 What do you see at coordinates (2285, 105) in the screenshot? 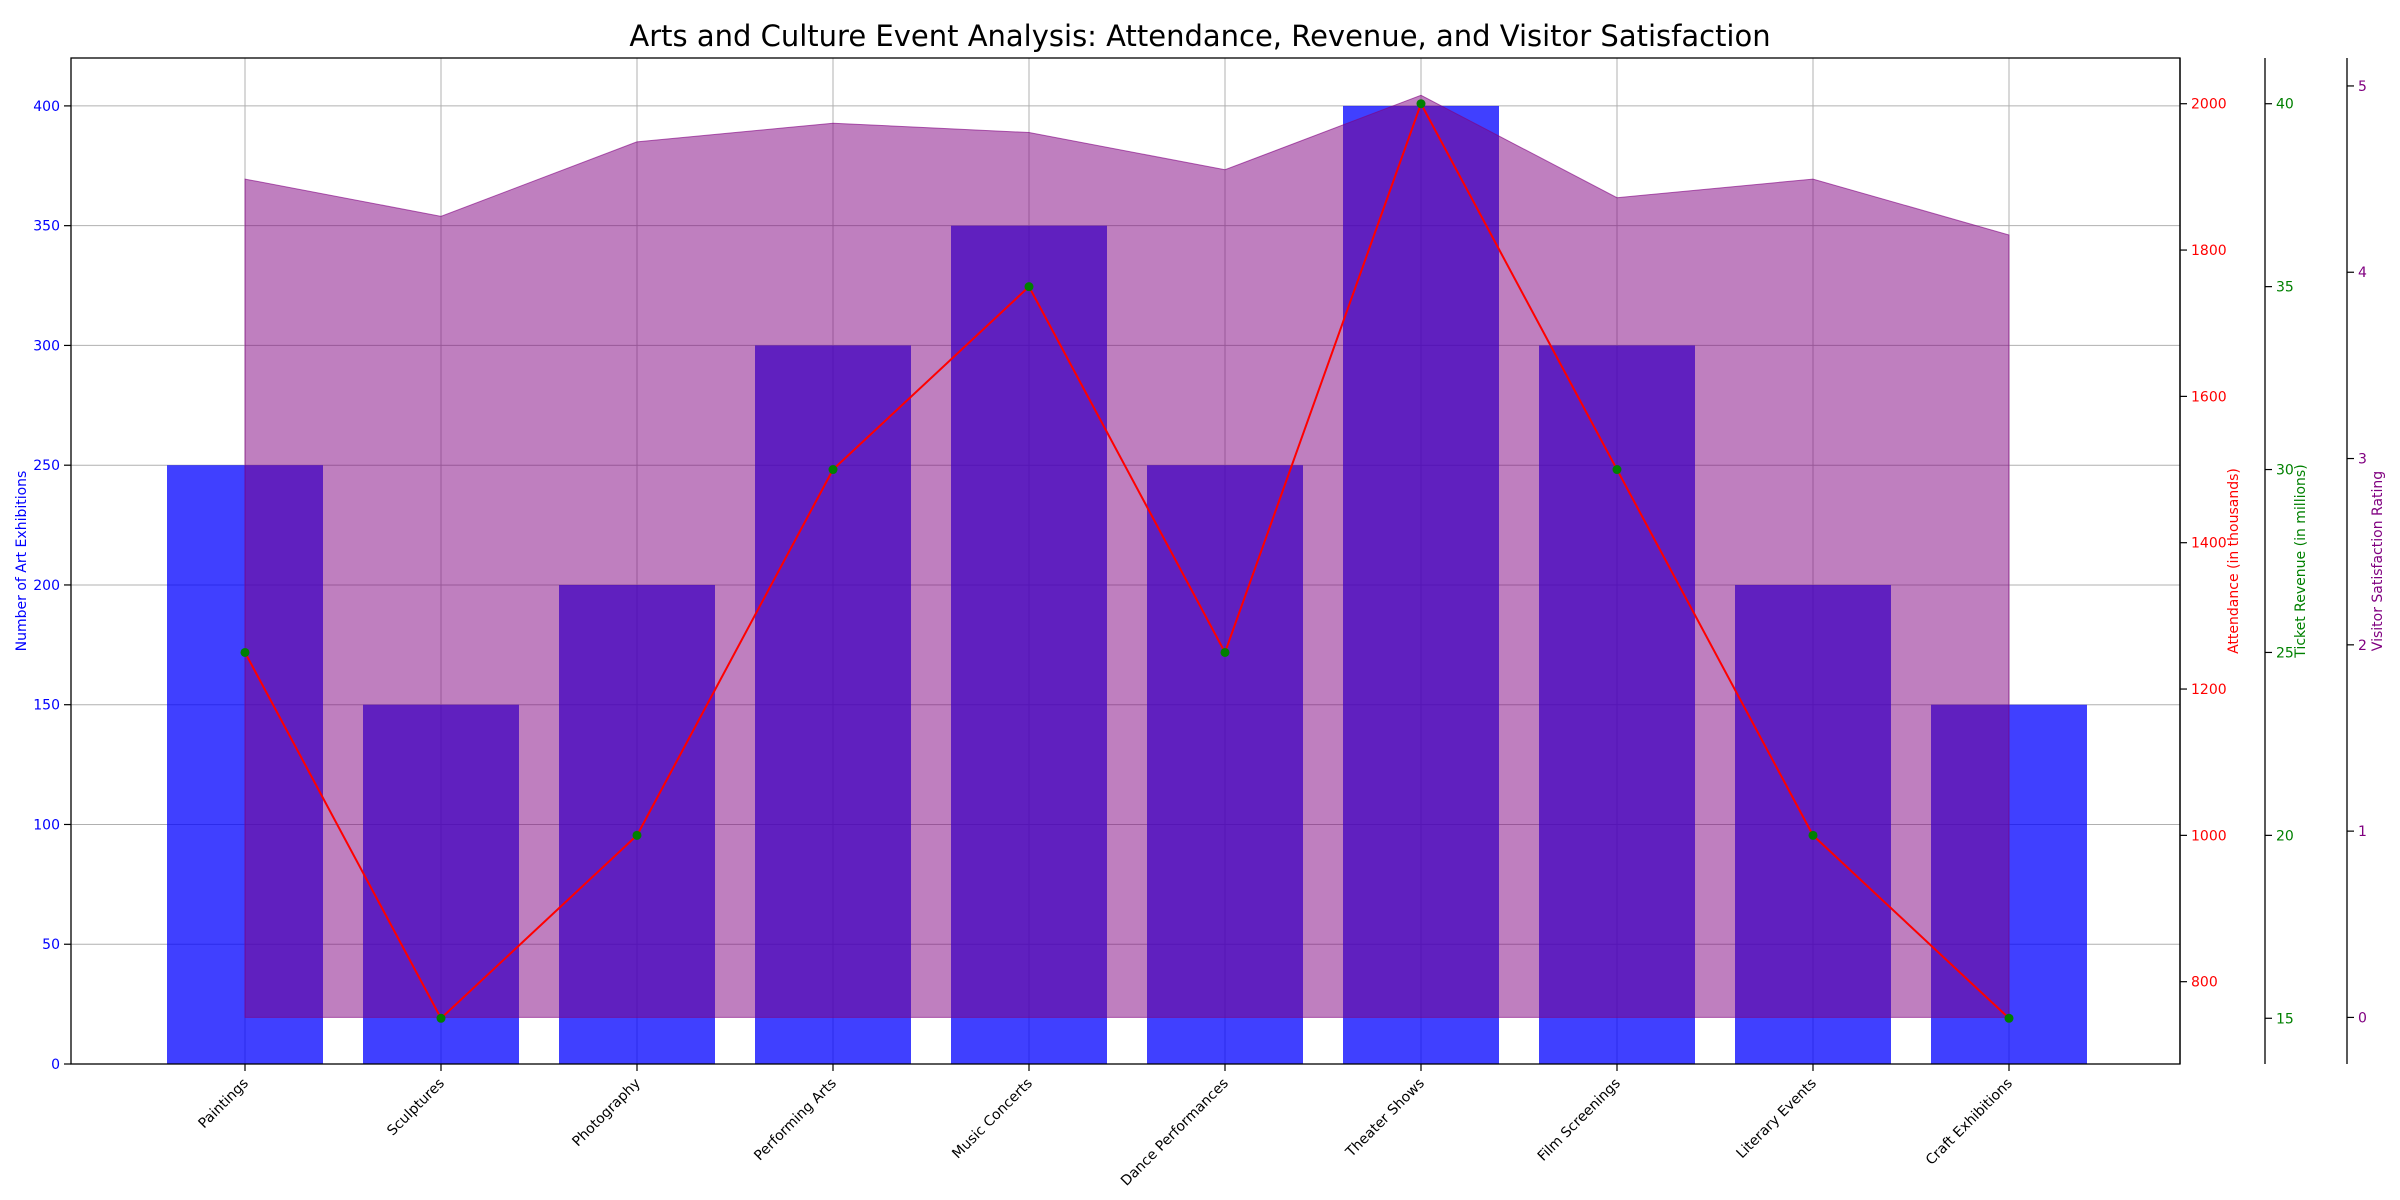
I see `y-axis-revenue-tick-label: 40` at bounding box center [2285, 105].